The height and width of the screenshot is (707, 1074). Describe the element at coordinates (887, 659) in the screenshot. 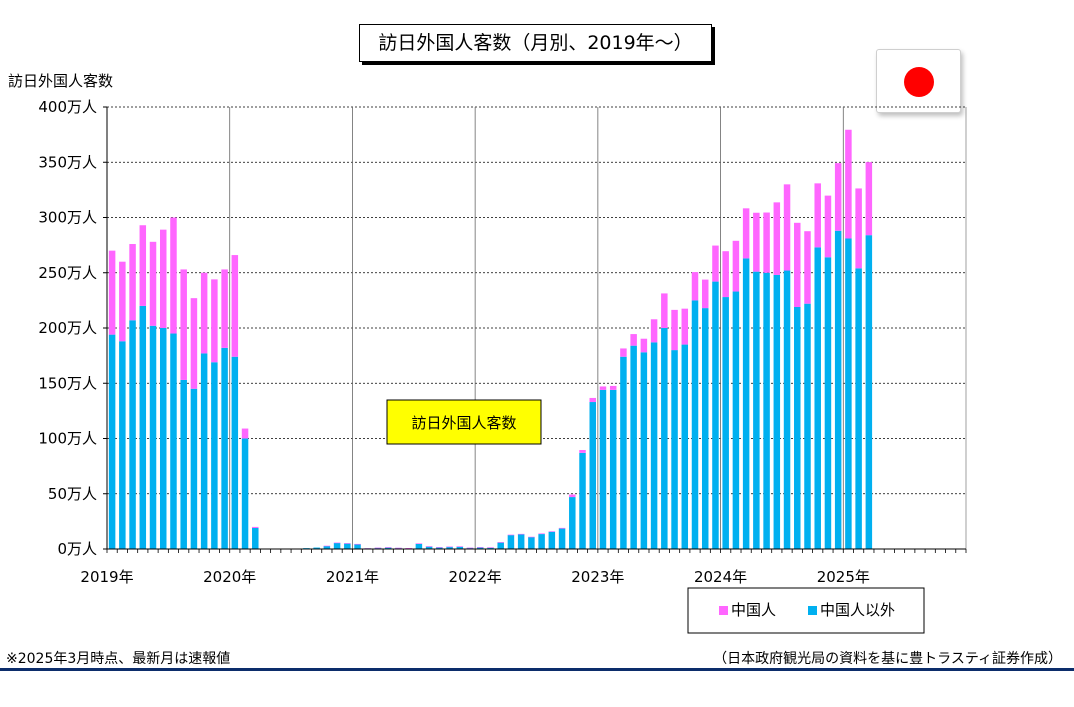

I see `footnote-right: （日本政府観光局の資料を基に豊トラスティ証券作成）` at that location.